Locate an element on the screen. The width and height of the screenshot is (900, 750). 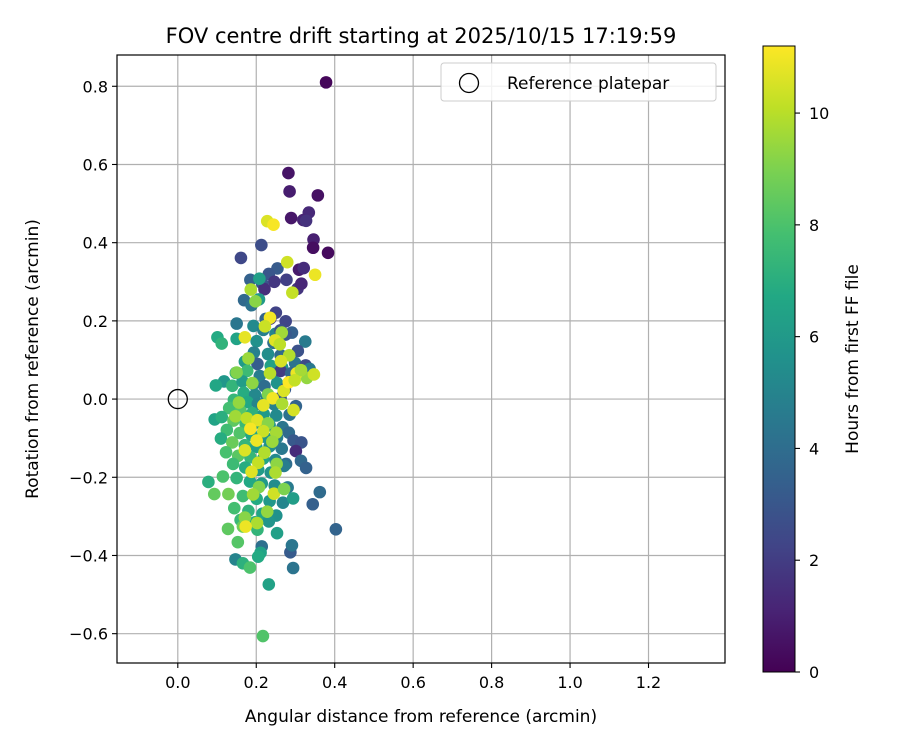
colorbar-tick-label: 4 is located at coordinates (814, 448).